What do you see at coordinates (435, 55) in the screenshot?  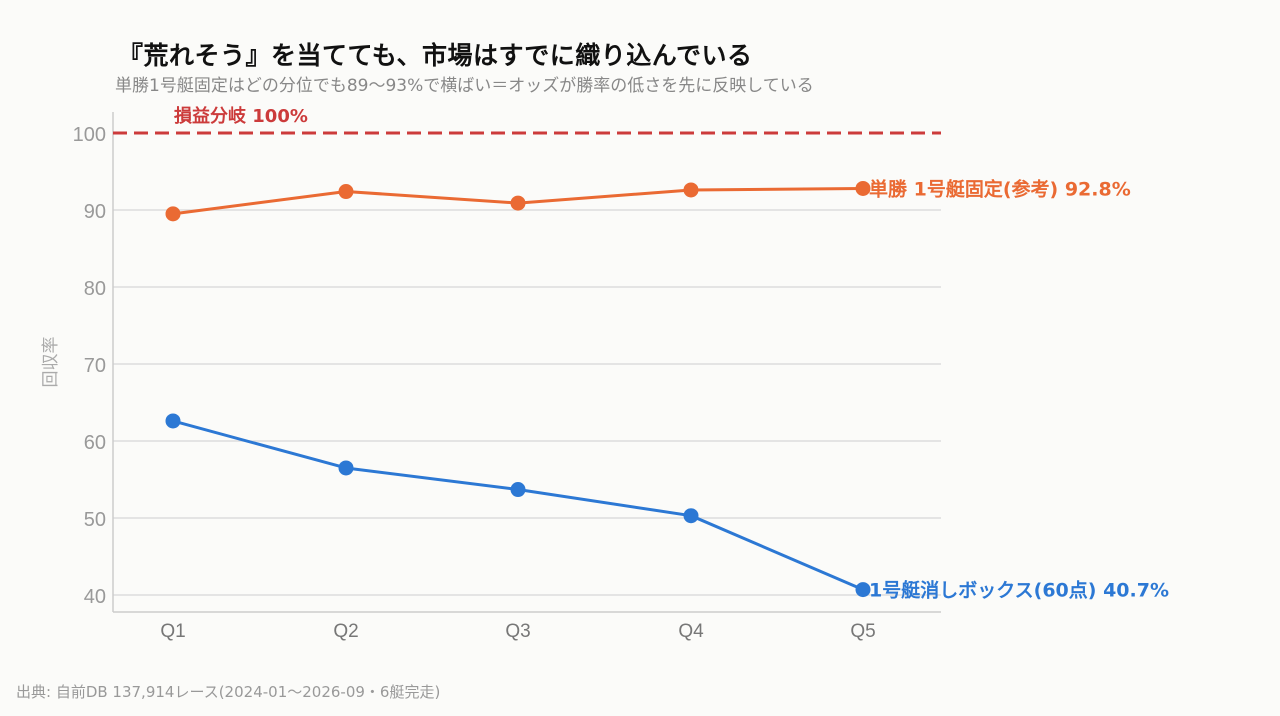 I see `chart-title: 『荒れそう』を当てても、市場はすでに織り込んでいる` at bounding box center [435, 55].